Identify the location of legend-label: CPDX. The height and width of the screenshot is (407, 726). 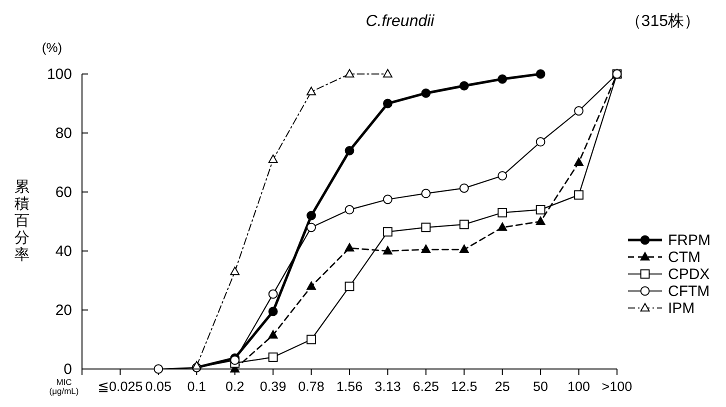
(689, 274).